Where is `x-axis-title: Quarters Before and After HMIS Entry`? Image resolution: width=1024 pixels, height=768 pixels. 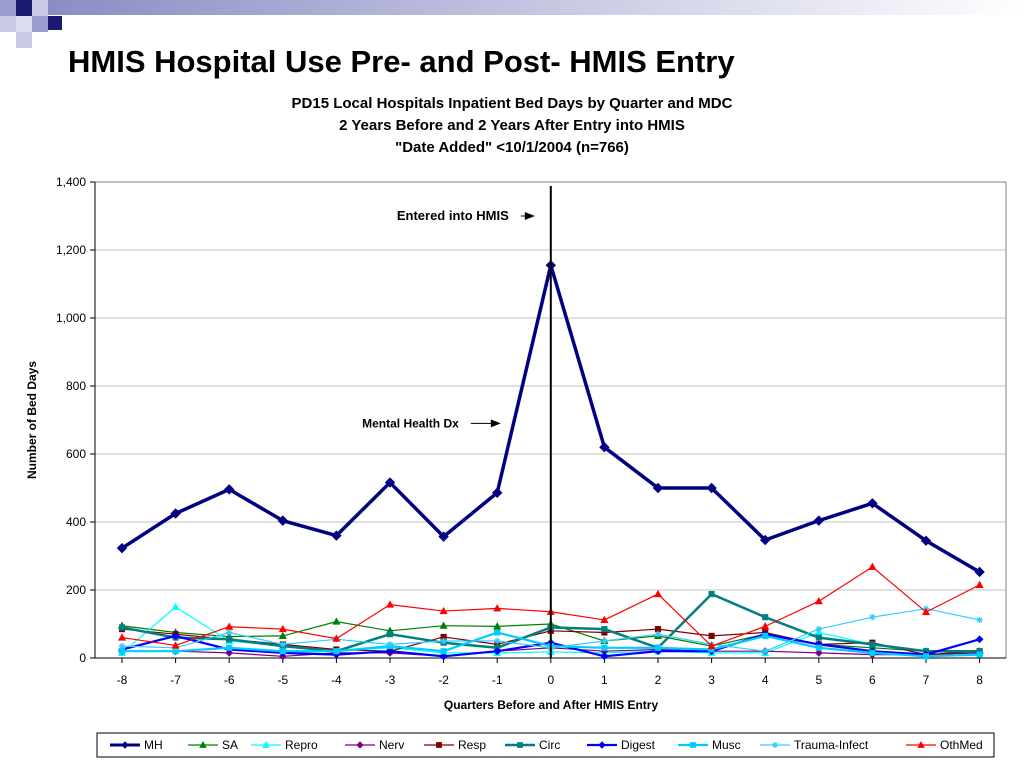 x-axis-title: Quarters Before and After HMIS Entry is located at coordinates (551, 705).